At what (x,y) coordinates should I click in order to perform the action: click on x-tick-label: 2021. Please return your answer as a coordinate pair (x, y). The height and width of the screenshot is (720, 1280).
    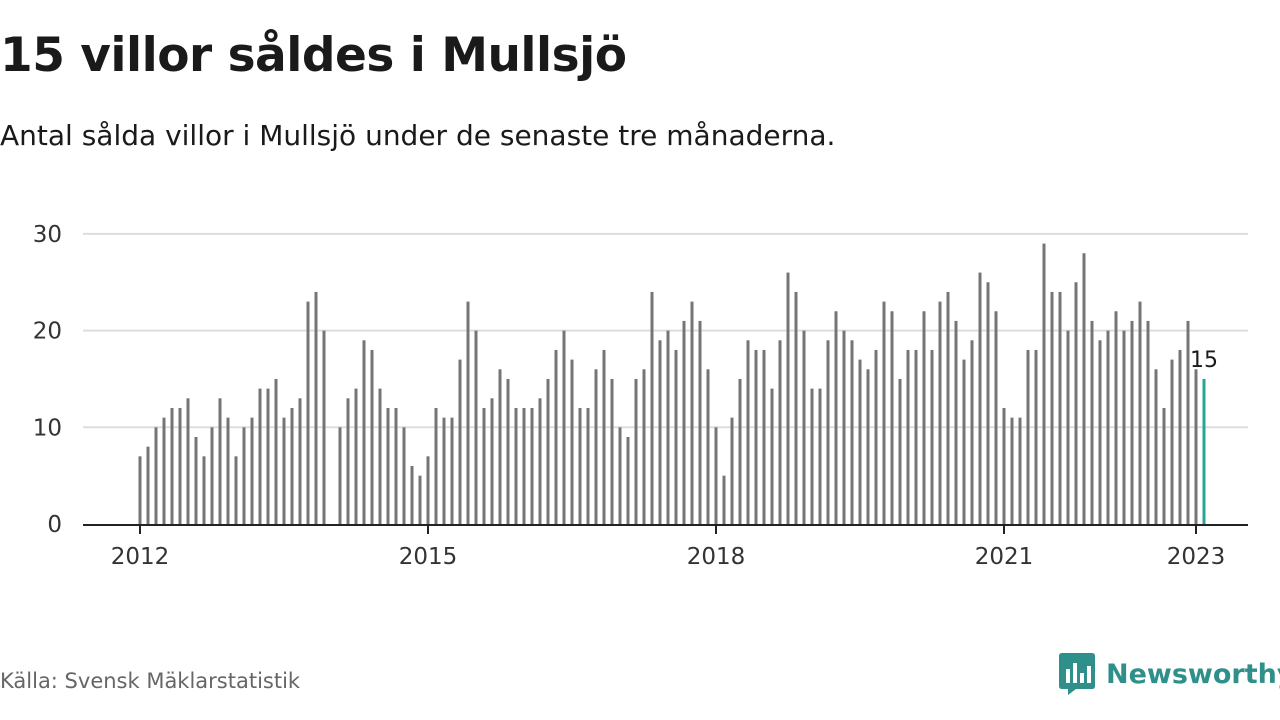
    Looking at the image, I should click on (1004, 557).